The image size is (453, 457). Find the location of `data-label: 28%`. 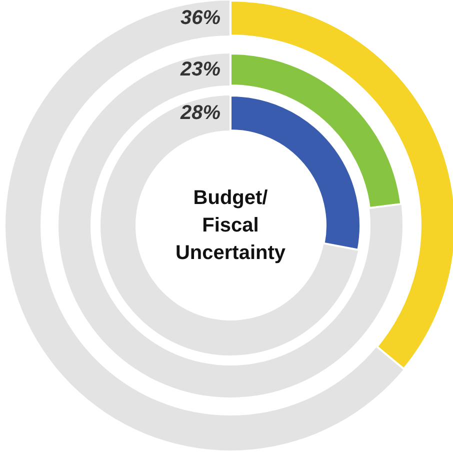

data-label: 28% is located at coordinates (200, 113).